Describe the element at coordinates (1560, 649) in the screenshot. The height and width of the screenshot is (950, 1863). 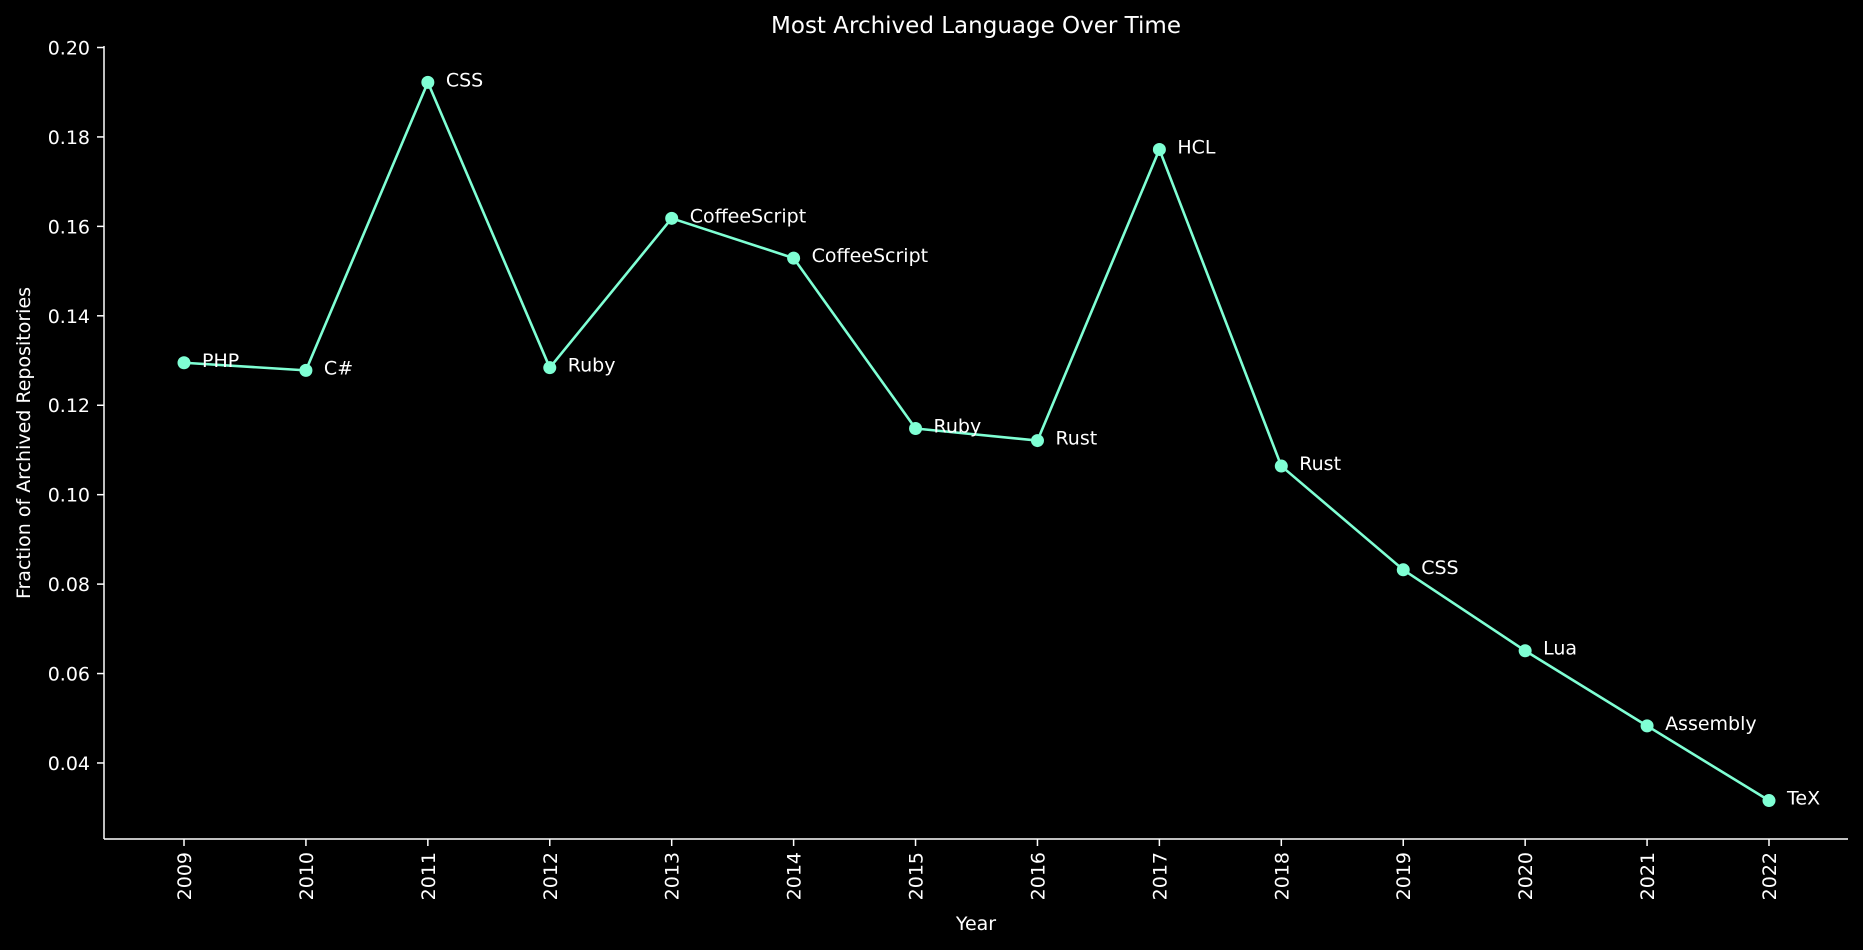
I see `point-label: Lua` at that location.